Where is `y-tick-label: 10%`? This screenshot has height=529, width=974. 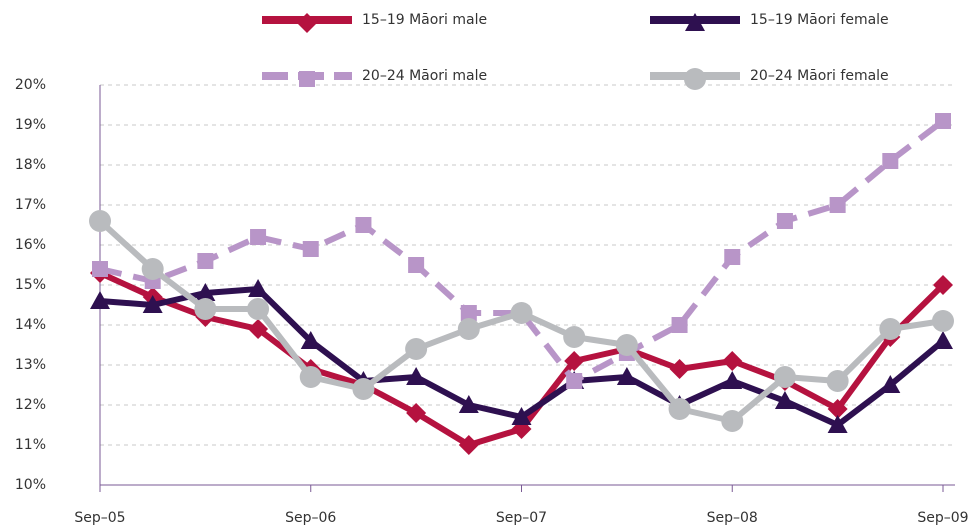 y-tick-label: 10% is located at coordinates (30, 485).